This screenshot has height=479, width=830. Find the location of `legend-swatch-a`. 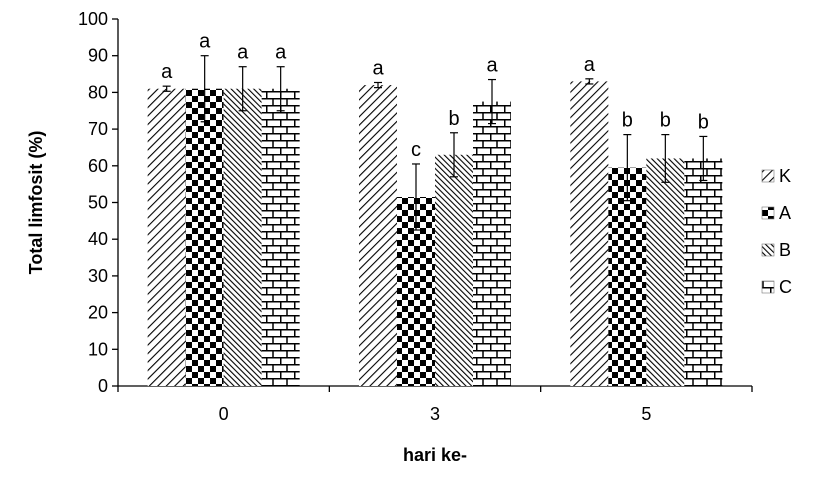

legend-swatch-a is located at coordinates (768, 213).